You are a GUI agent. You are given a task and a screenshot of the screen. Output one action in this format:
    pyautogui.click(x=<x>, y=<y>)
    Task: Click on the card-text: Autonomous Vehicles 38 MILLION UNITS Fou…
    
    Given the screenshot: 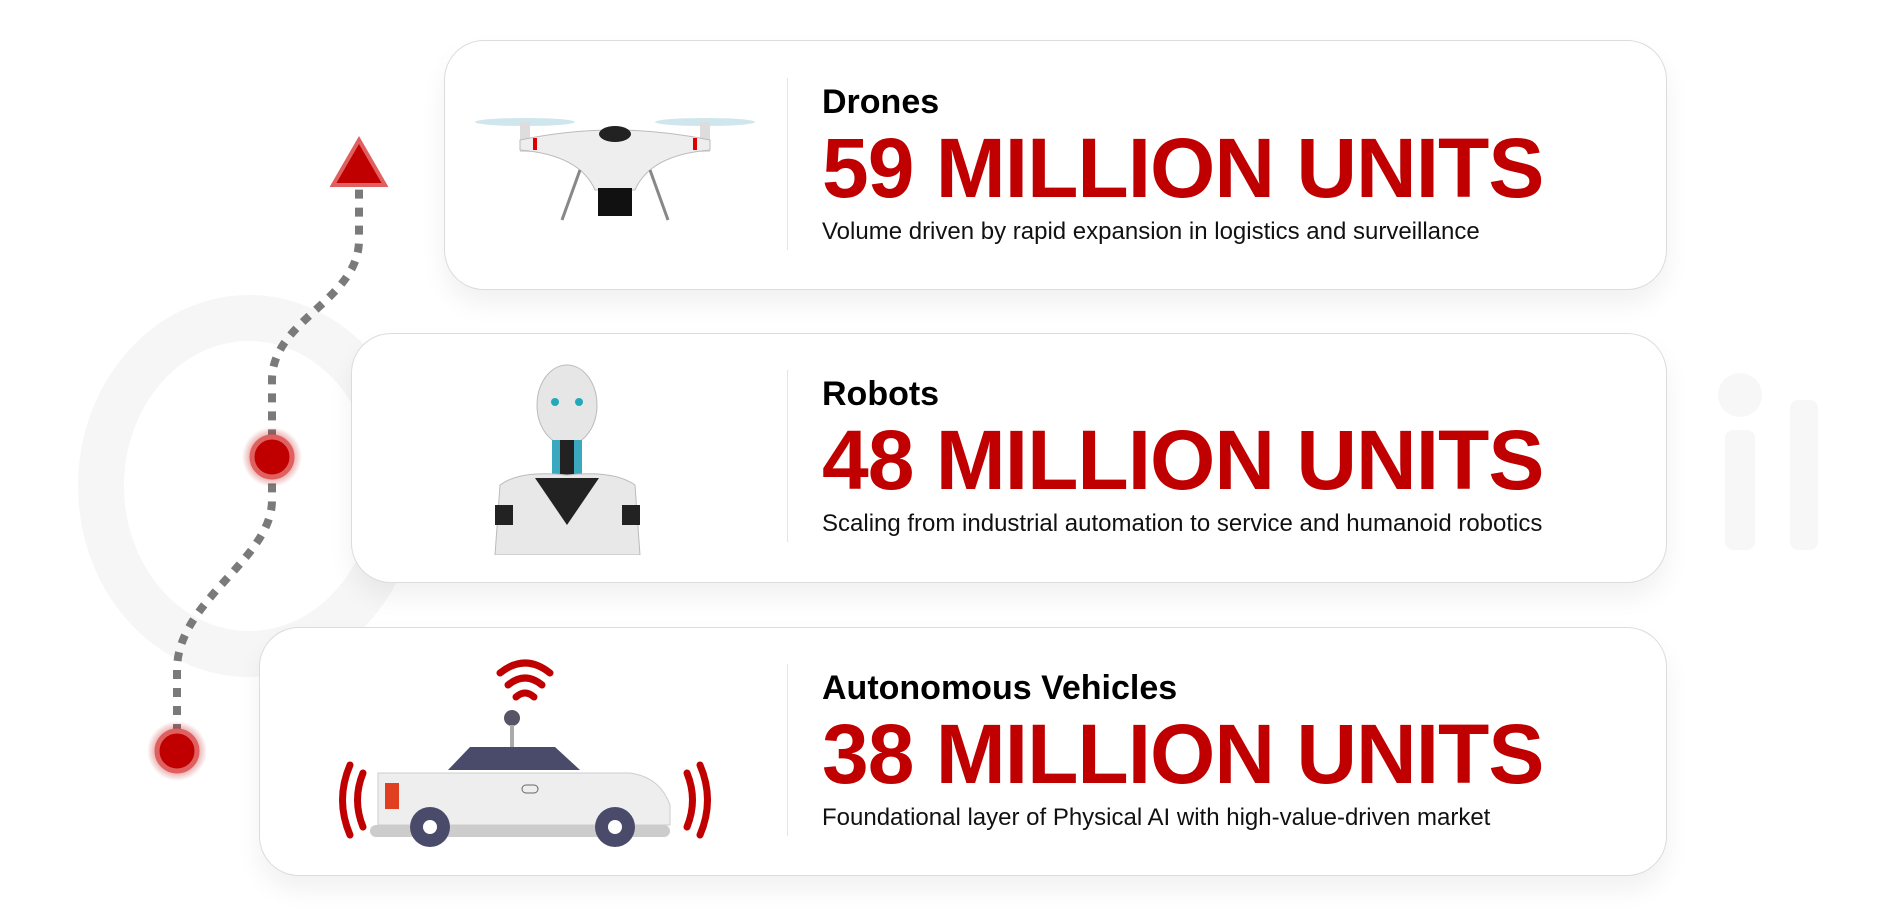 What is the action you would take?
    pyautogui.click(x=1183, y=751)
    